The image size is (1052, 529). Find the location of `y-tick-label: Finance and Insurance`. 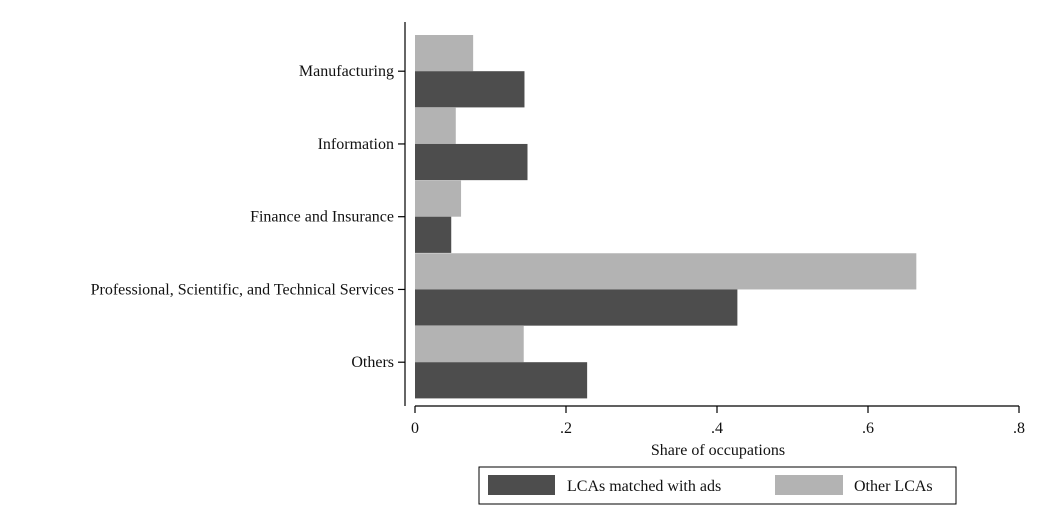

y-tick-label: Finance and Insurance is located at coordinates (322, 217).